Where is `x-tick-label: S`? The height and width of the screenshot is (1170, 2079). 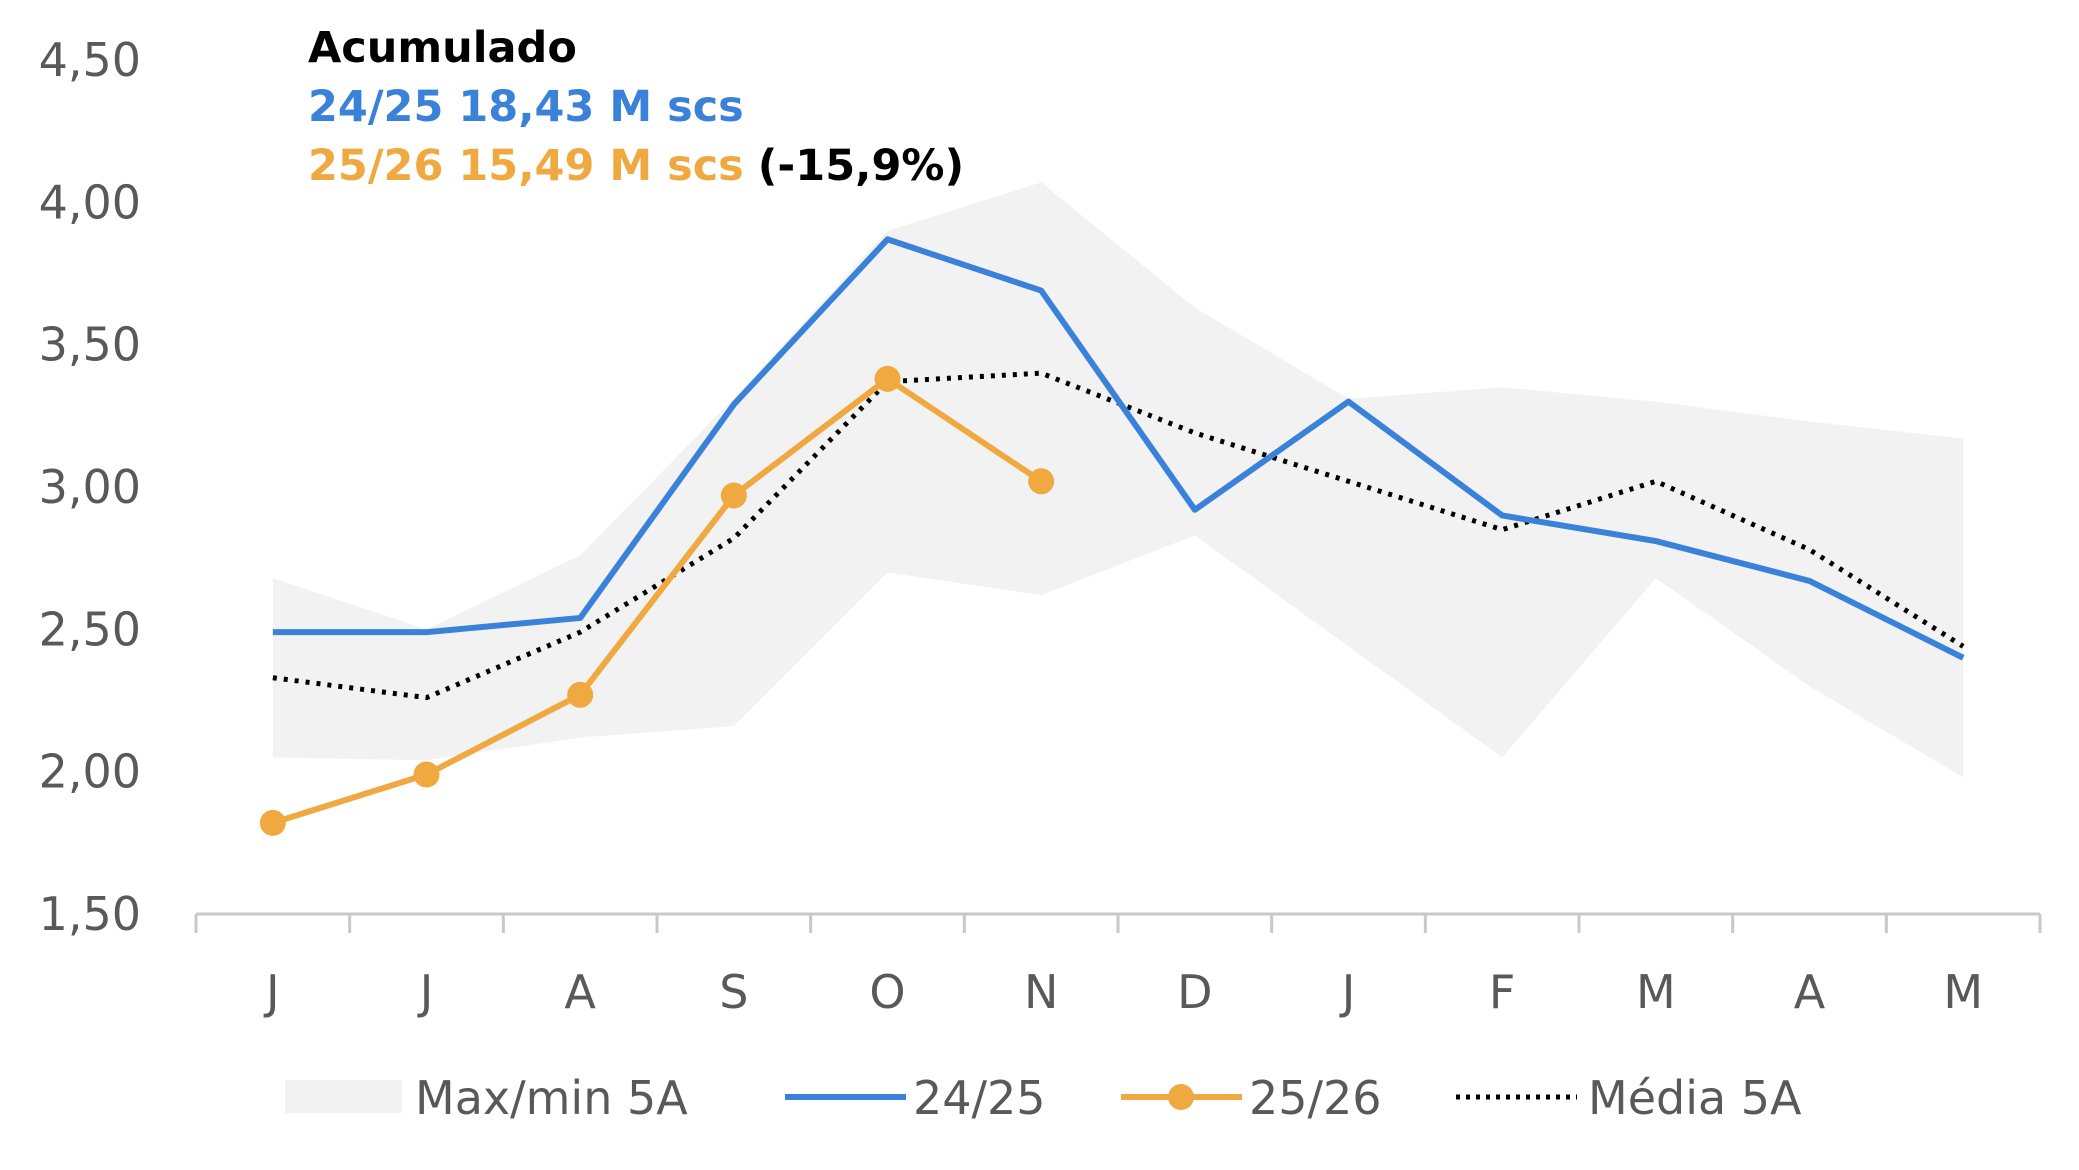 x-tick-label: S is located at coordinates (733, 992).